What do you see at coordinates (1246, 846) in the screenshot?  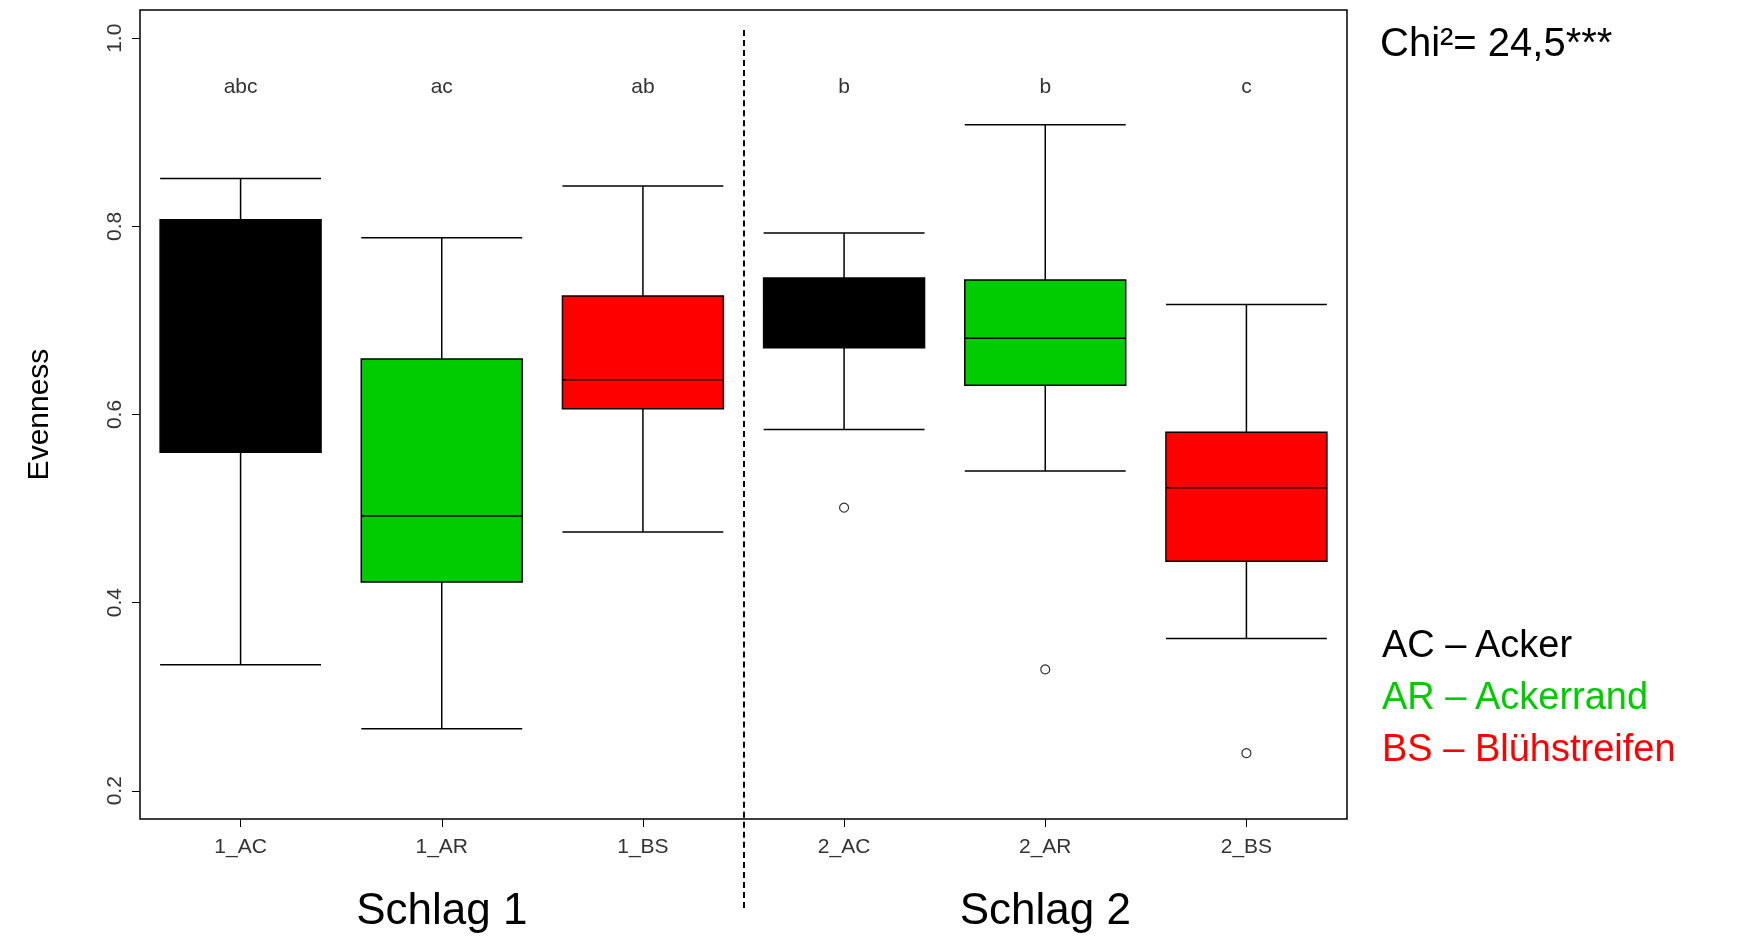 I see `x-tick-label: 2_BS` at bounding box center [1246, 846].